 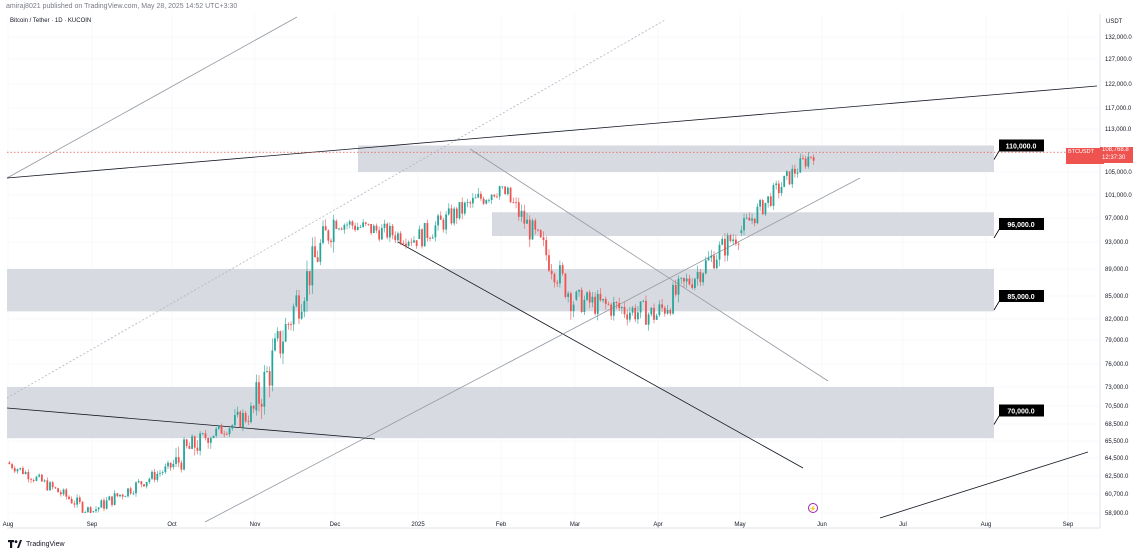 What do you see at coordinates (1118, 60) in the screenshot?
I see `price-tick-label: 127,000.0` at bounding box center [1118, 60].